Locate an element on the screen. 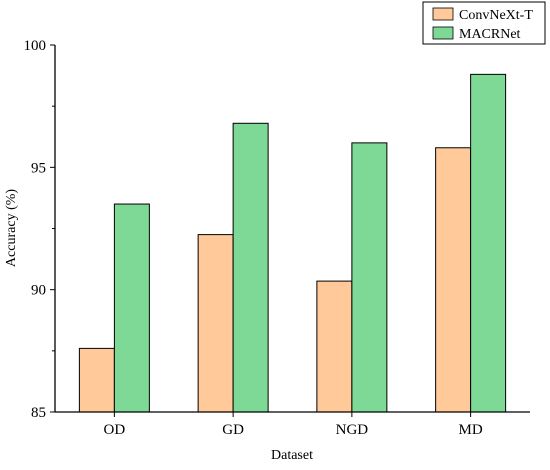 This screenshot has width=550, height=470. x-tick-label-ngd: NGD is located at coordinates (352, 430).